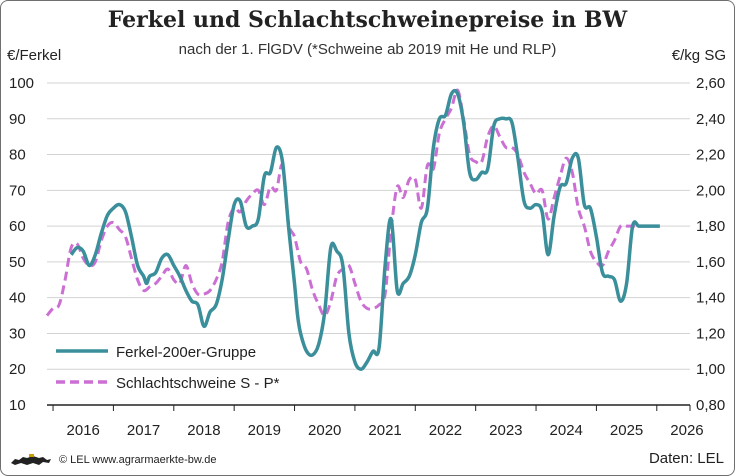 Image resolution: width=735 pixels, height=476 pixels. Describe the element at coordinates (710, 119) in the screenshot. I see `y-right-tick-label: 2,40` at that location.